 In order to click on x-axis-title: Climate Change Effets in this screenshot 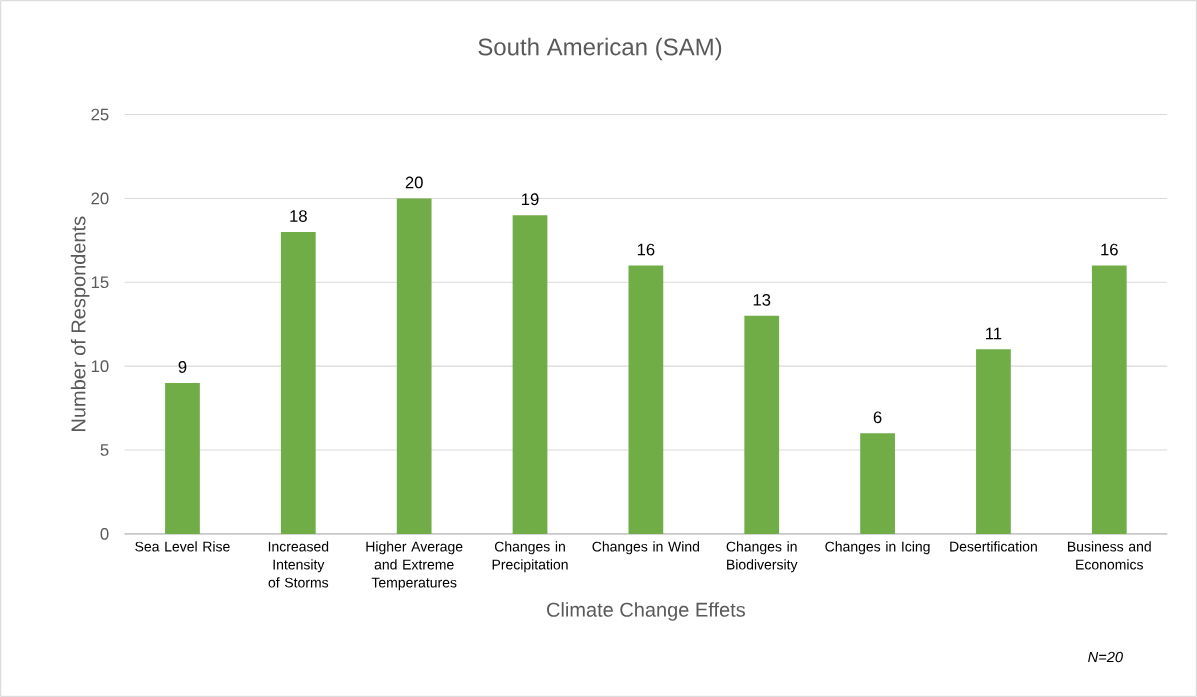, I will do `click(646, 611)`.